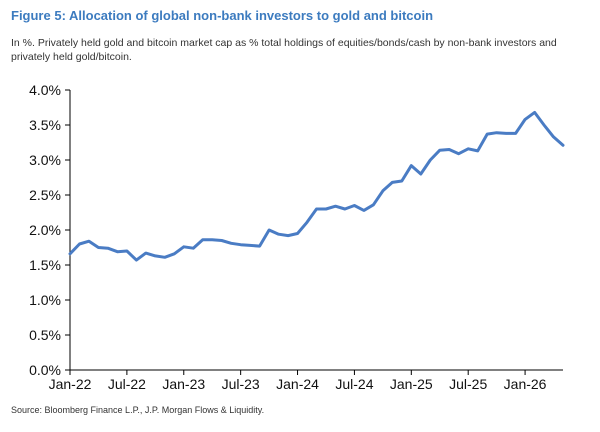  I want to click on x-tick-label: Jan-25, so click(411, 384).